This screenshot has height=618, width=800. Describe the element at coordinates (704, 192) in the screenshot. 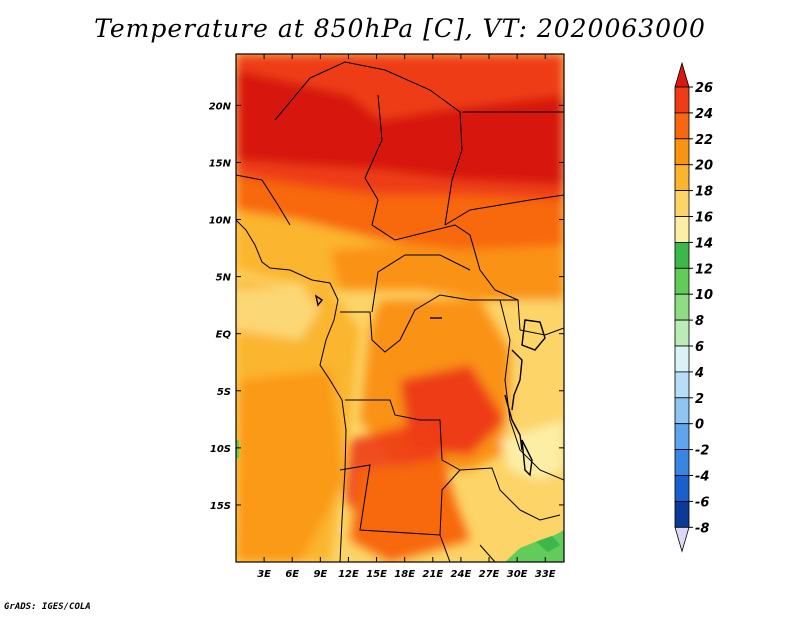

I see `colorbar-label: 18` at that location.